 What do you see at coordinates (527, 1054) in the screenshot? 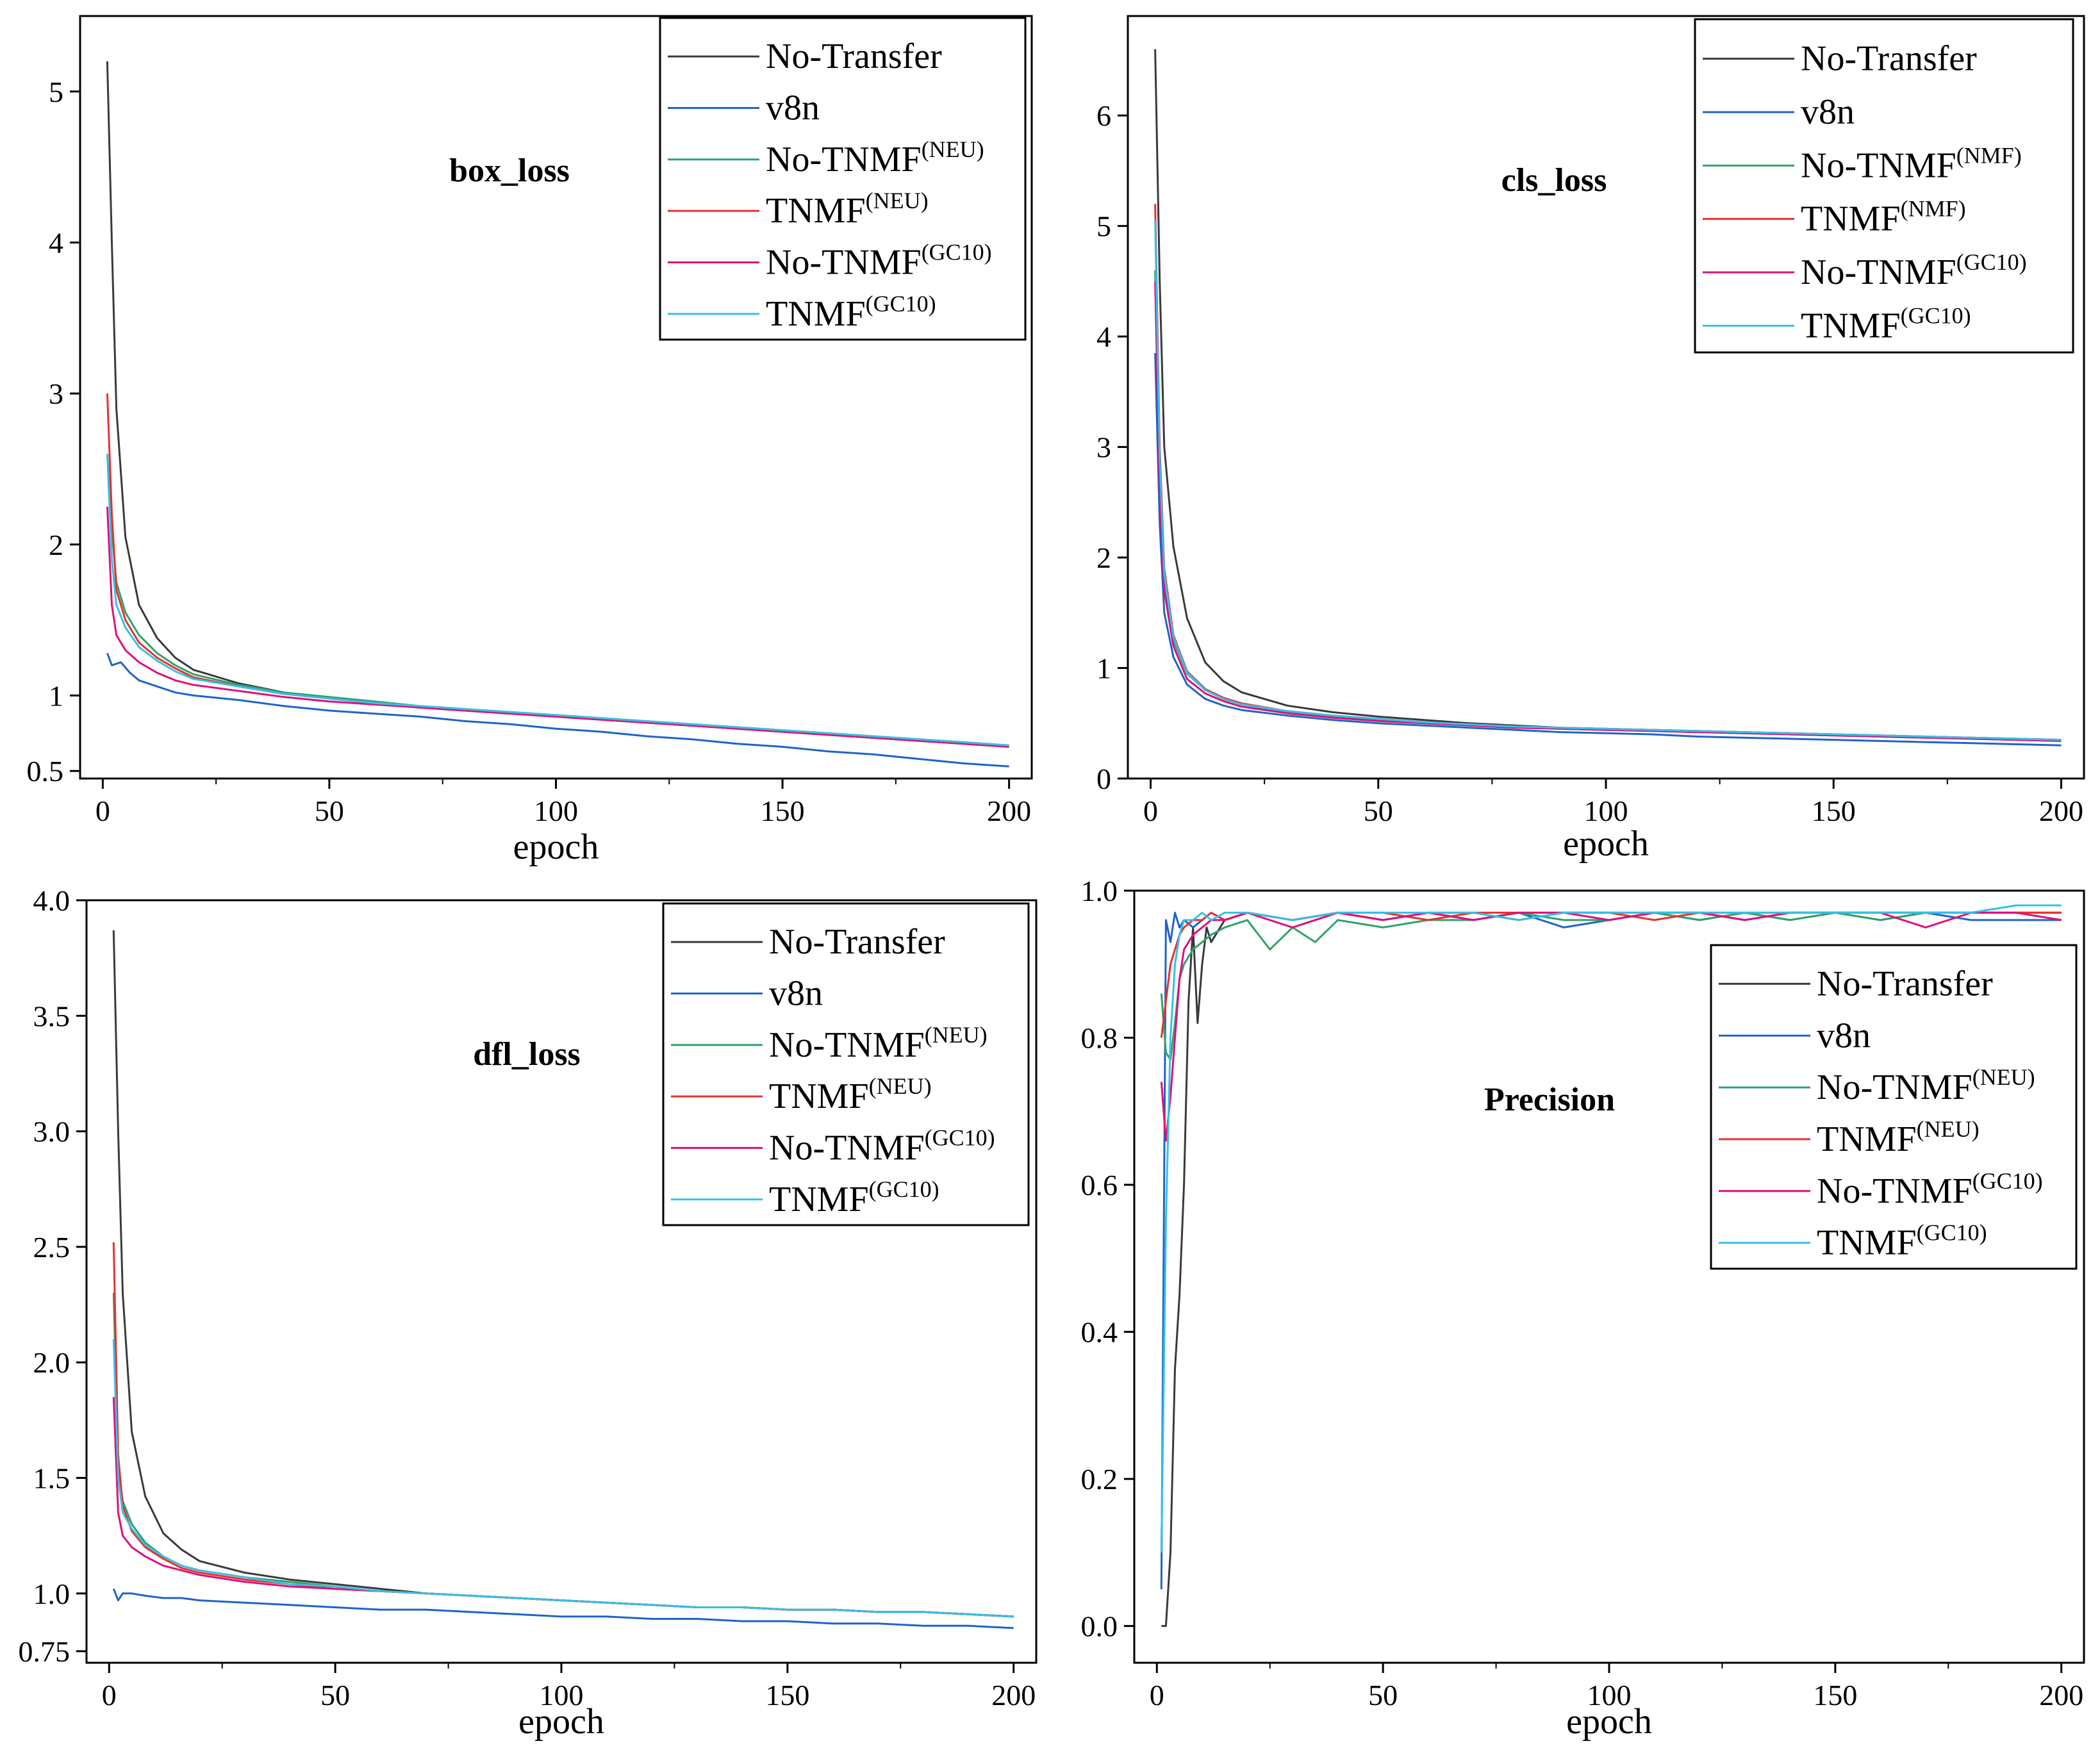
I see `chart-title: dfl_loss` at bounding box center [527, 1054].